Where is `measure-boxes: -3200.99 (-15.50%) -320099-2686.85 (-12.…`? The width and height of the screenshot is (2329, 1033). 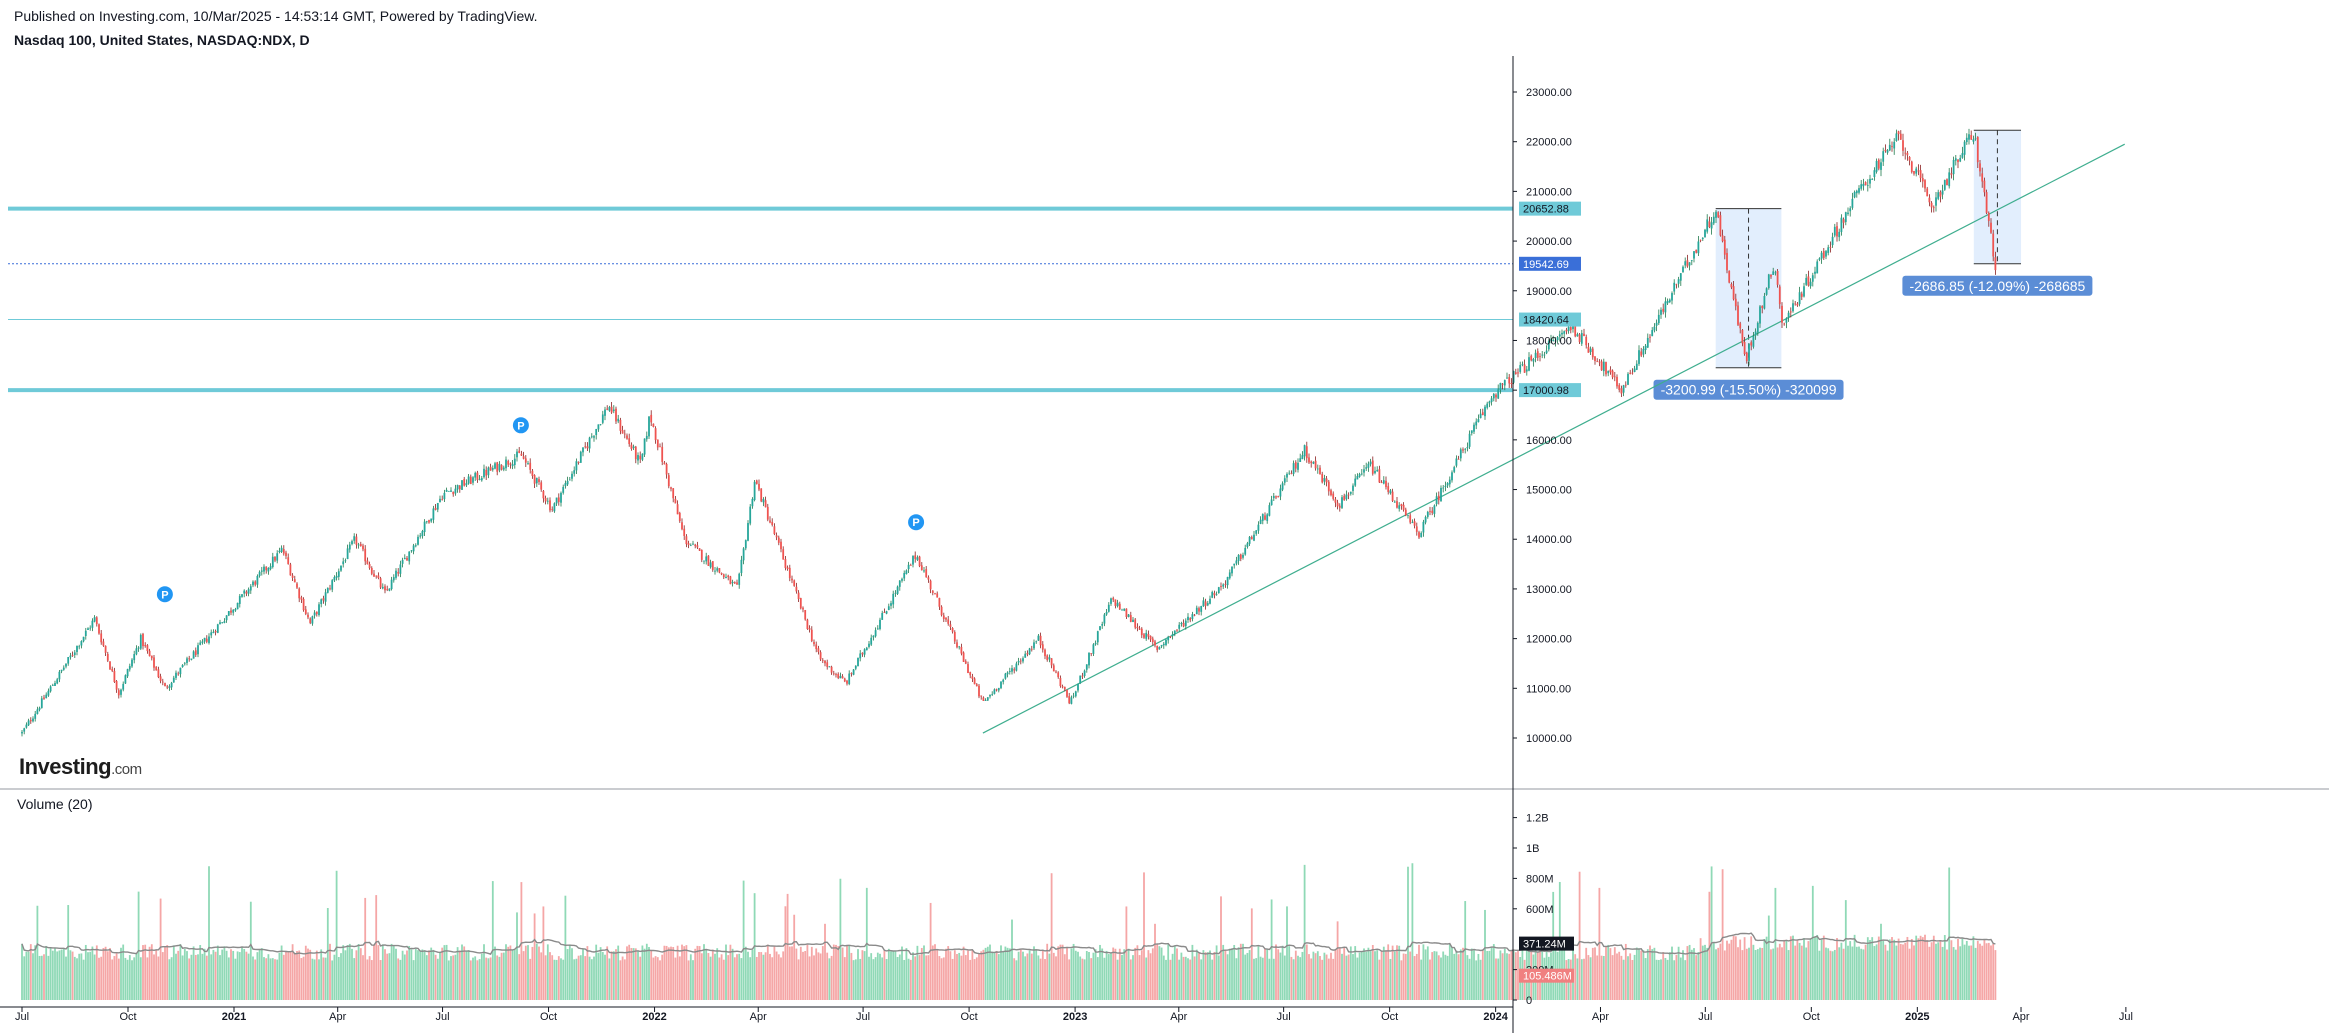 measure-boxes: -3200.99 (-15.50%) -320099-2686.85 (-12.… is located at coordinates (1873, 264).